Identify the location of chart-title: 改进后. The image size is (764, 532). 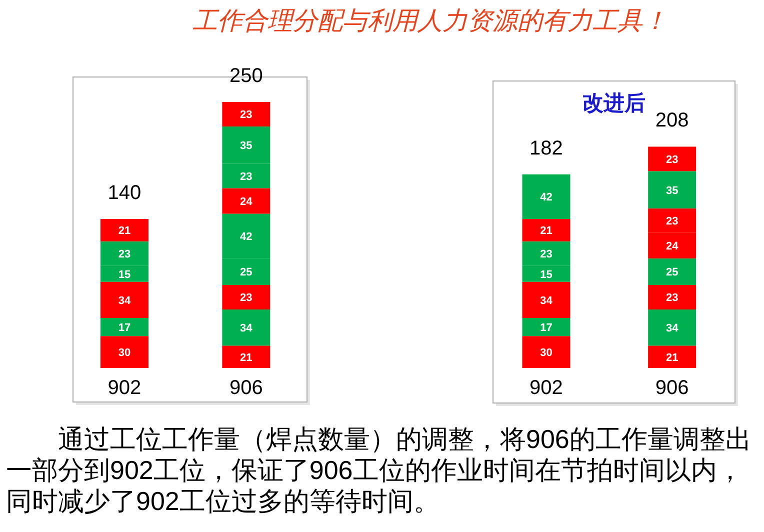
(614, 103).